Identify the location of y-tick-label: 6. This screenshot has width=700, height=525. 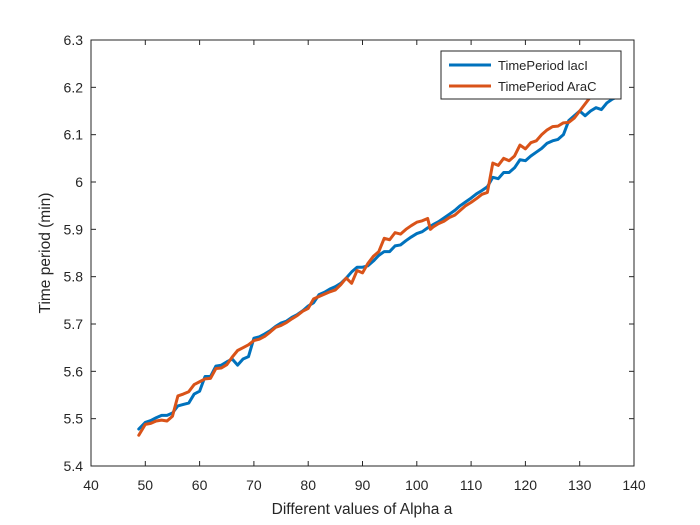
(79, 182).